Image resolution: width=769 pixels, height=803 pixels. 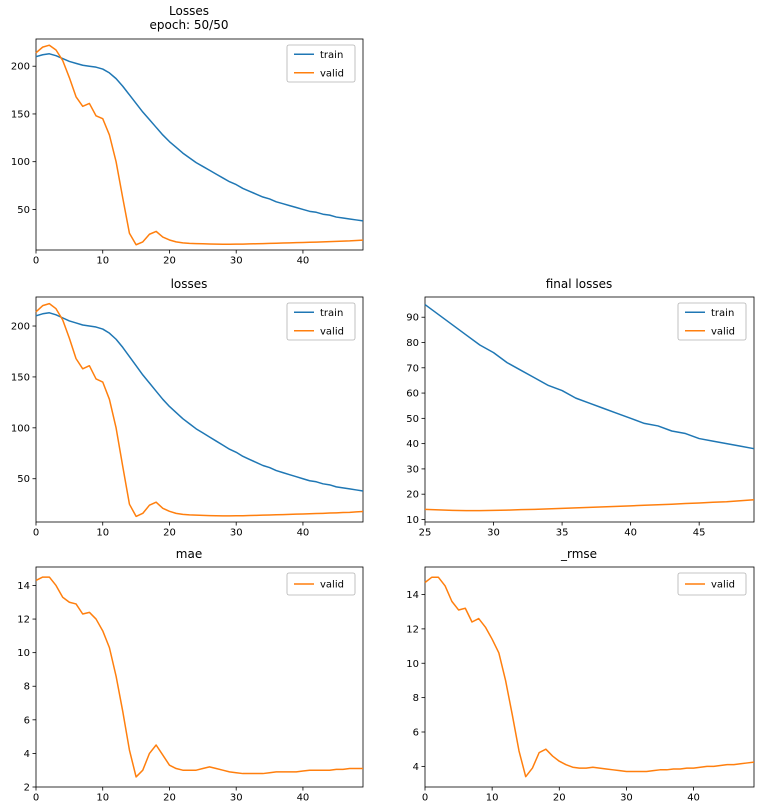 I want to click on y-tick-label: 60, so click(x=412, y=394).